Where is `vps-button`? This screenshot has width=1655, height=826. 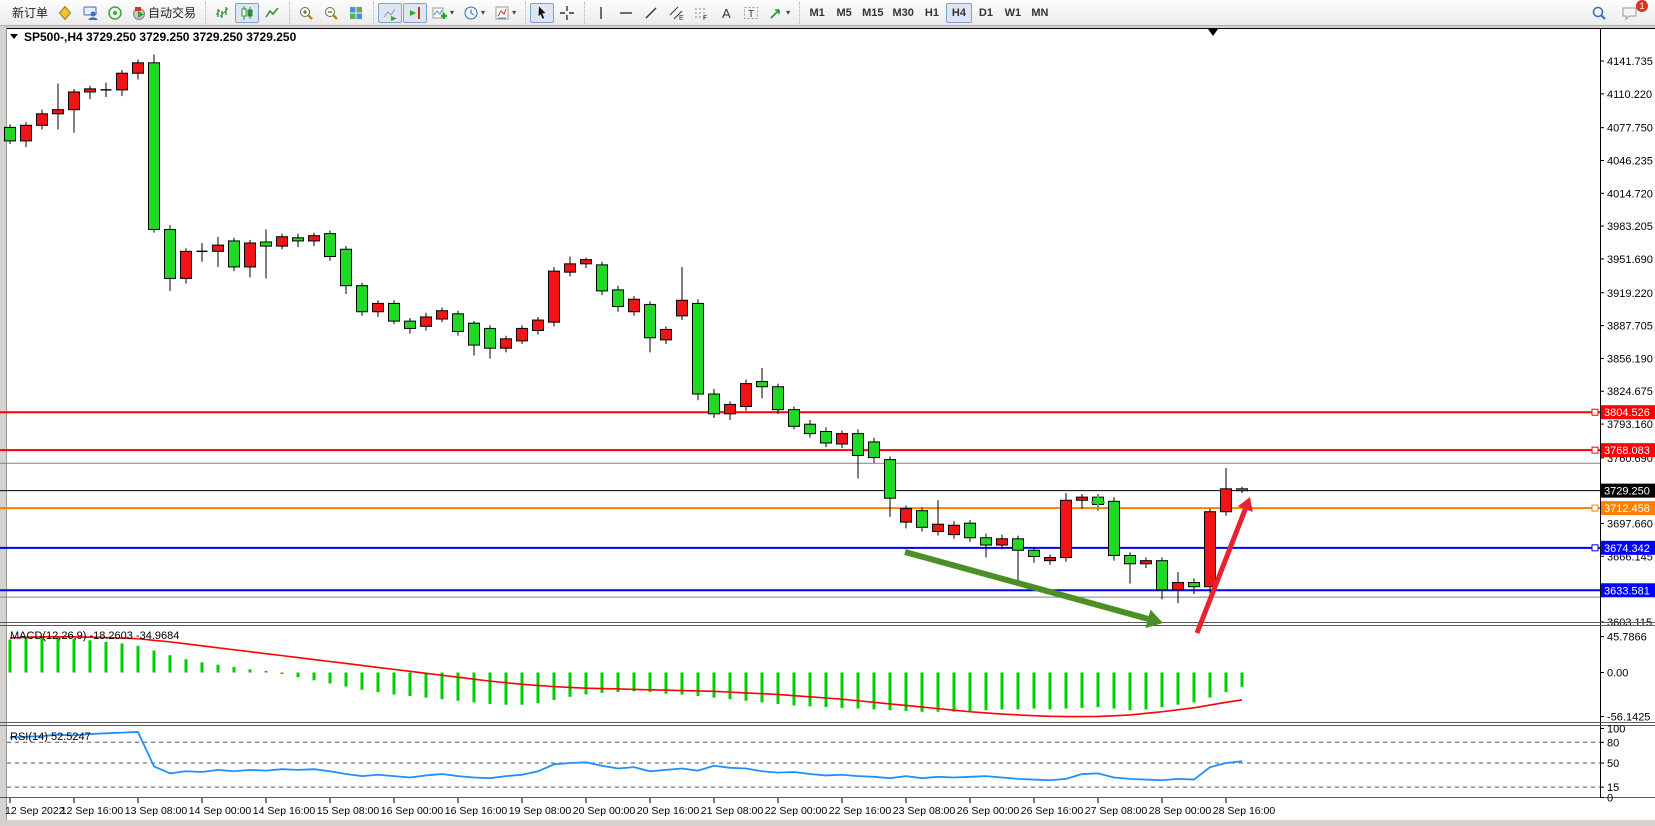
vps-button is located at coordinates (90, 13).